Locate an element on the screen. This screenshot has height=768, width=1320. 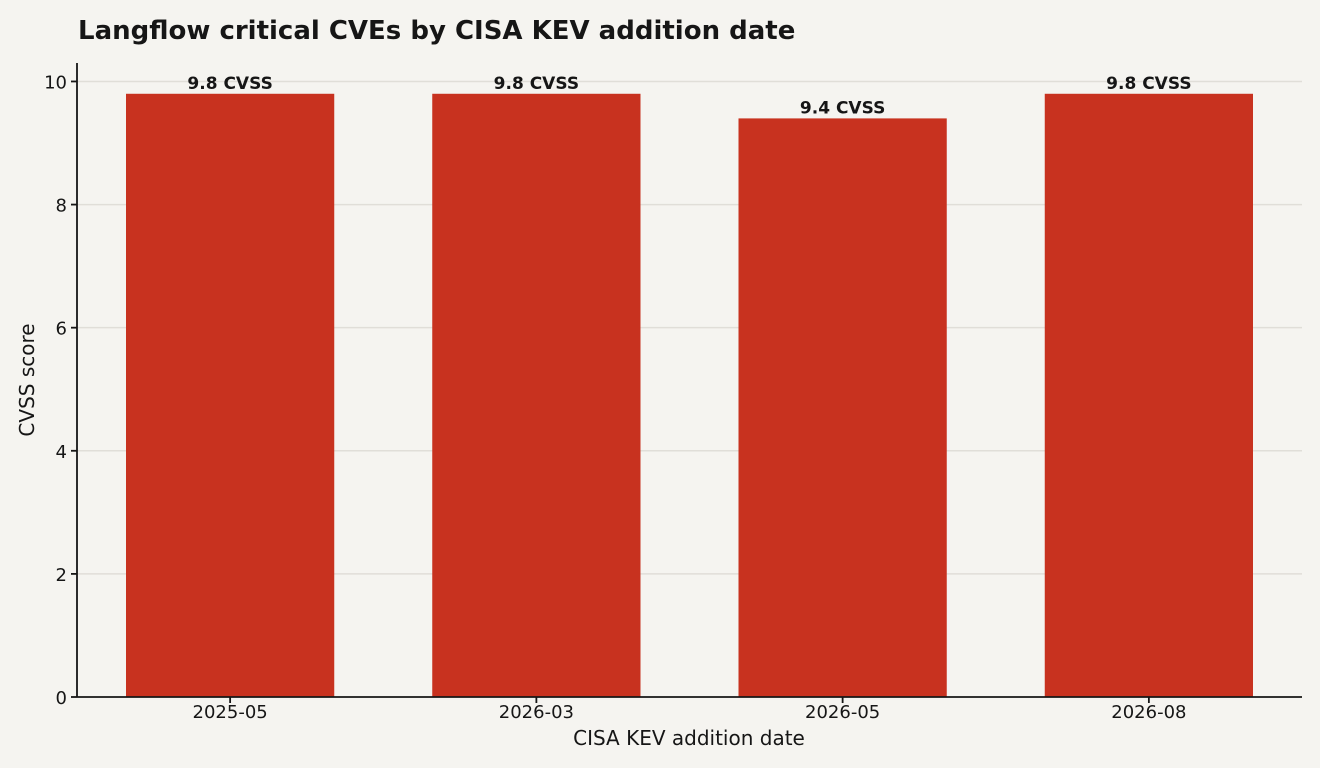
y-tick-label: 8 is located at coordinates (61, 206).